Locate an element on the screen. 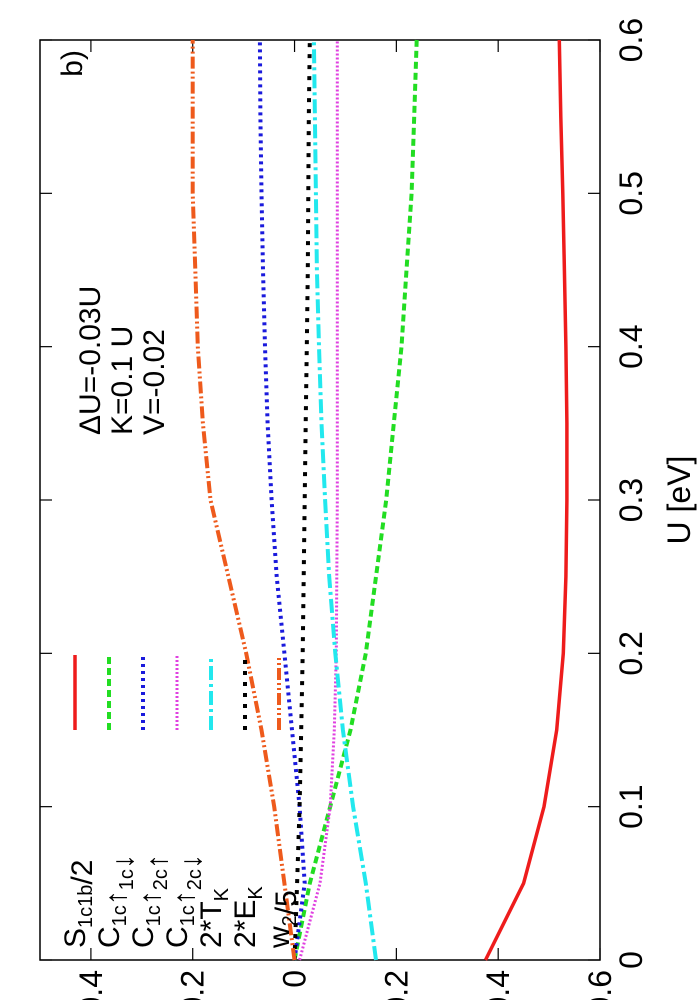 This screenshot has height=1000, width=700. annotations: ΔU=-0.03U K=0.1 U V=-0.02 is located at coordinates (122, 360).